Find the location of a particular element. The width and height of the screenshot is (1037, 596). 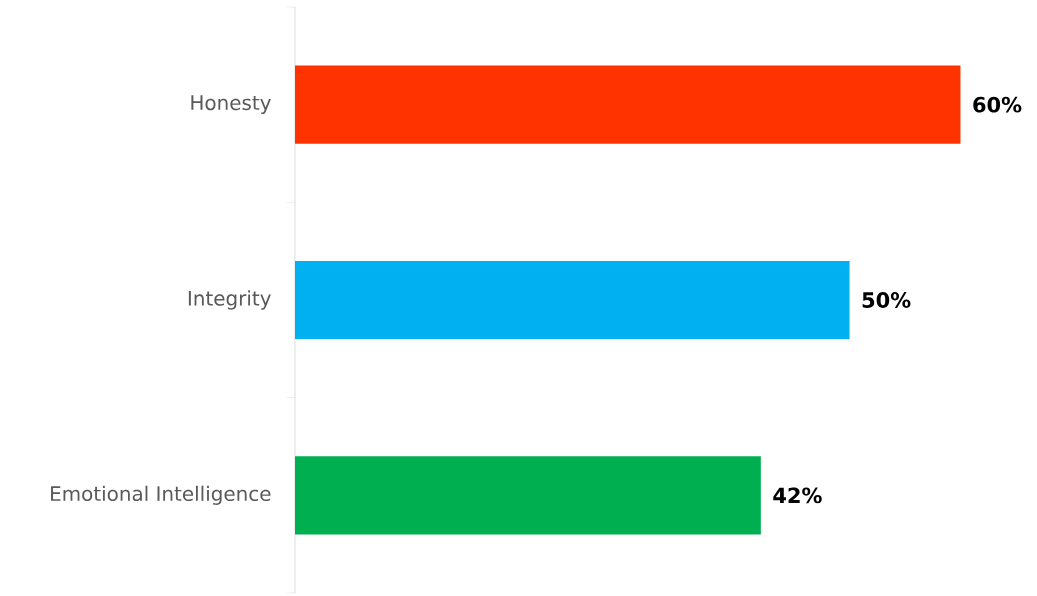

y-tick-label: Emotional Intelligence is located at coordinates (161, 495).